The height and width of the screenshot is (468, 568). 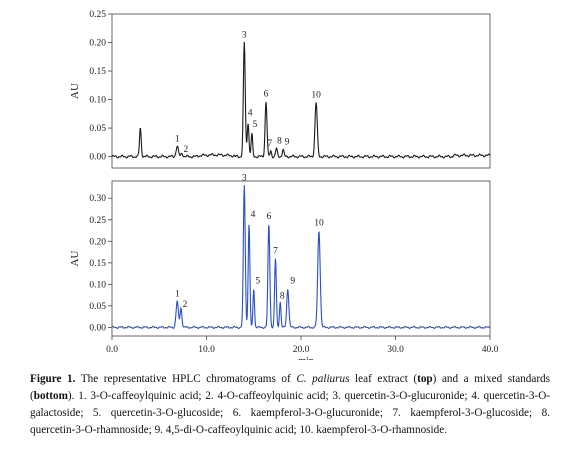 What do you see at coordinates (97, 129) in the screenshot?
I see `top-y-tick-label: 0.05` at bounding box center [97, 129].